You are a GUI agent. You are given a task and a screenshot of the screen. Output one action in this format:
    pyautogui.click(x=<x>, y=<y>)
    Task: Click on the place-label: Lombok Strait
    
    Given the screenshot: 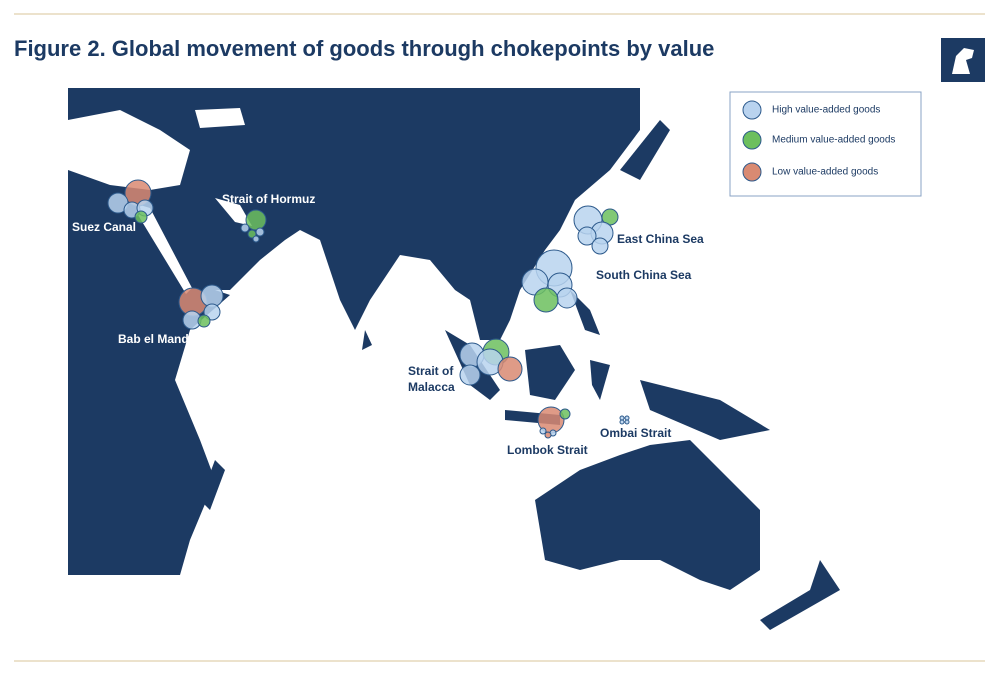 What is the action you would take?
    pyautogui.click(x=547, y=450)
    